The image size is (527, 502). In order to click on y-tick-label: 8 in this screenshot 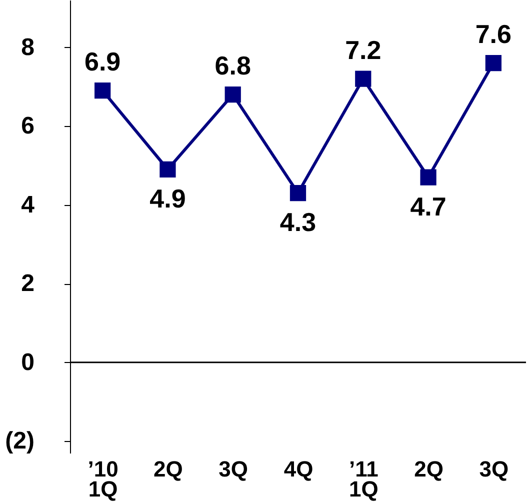, I will do `click(27, 47)`.